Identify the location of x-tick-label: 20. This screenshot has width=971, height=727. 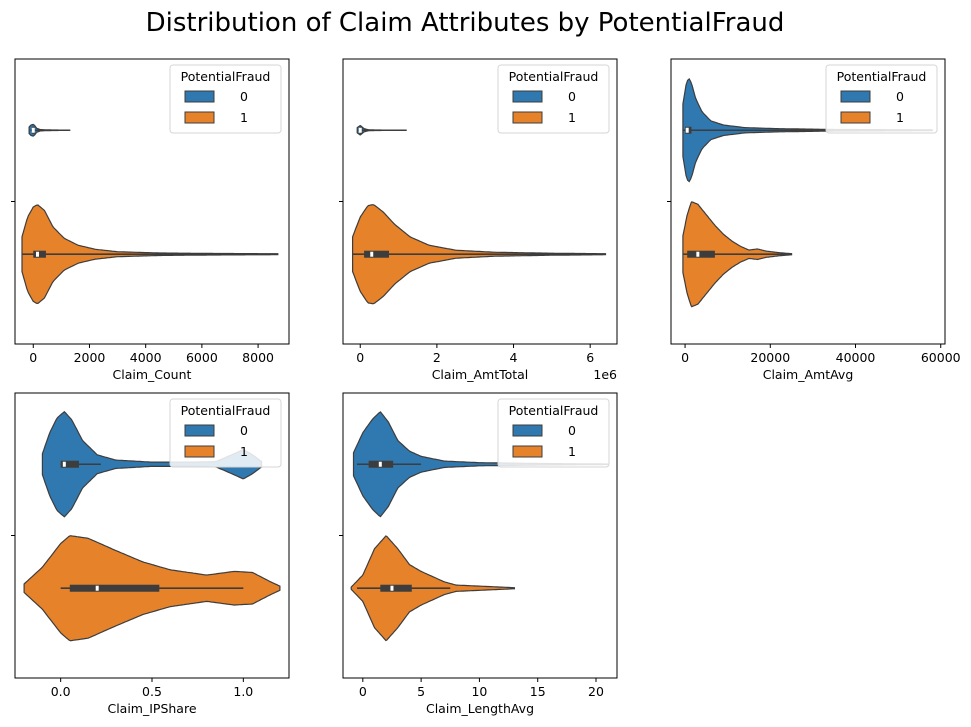
(596, 691).